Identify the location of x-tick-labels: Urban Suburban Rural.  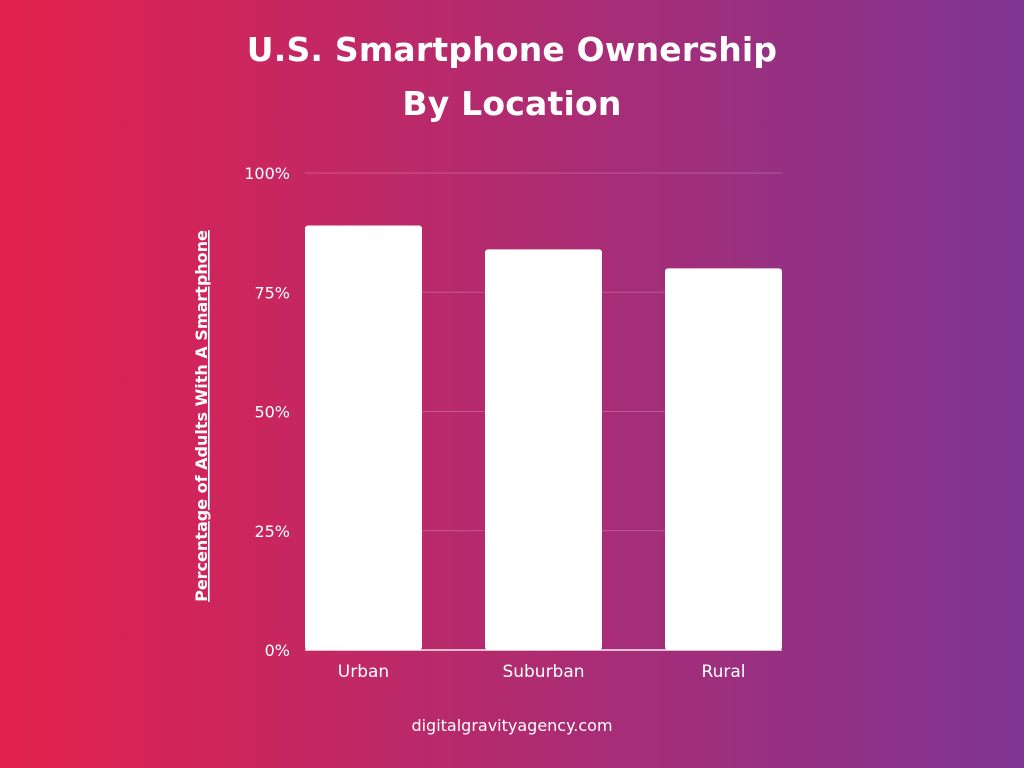
(542, 672).